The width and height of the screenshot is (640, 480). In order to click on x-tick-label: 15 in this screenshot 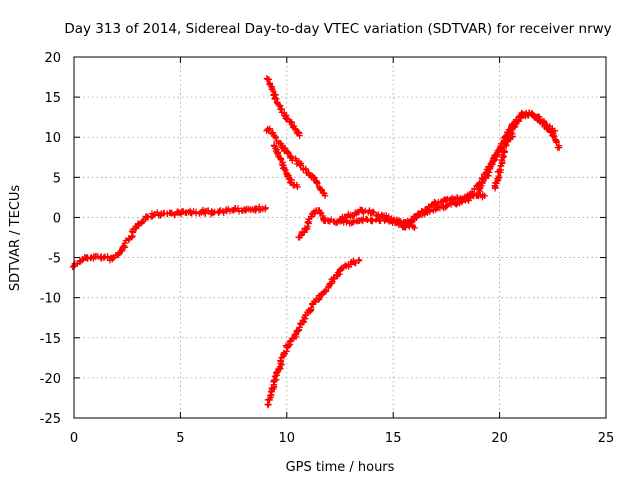, I will do `click(393, 438)`.